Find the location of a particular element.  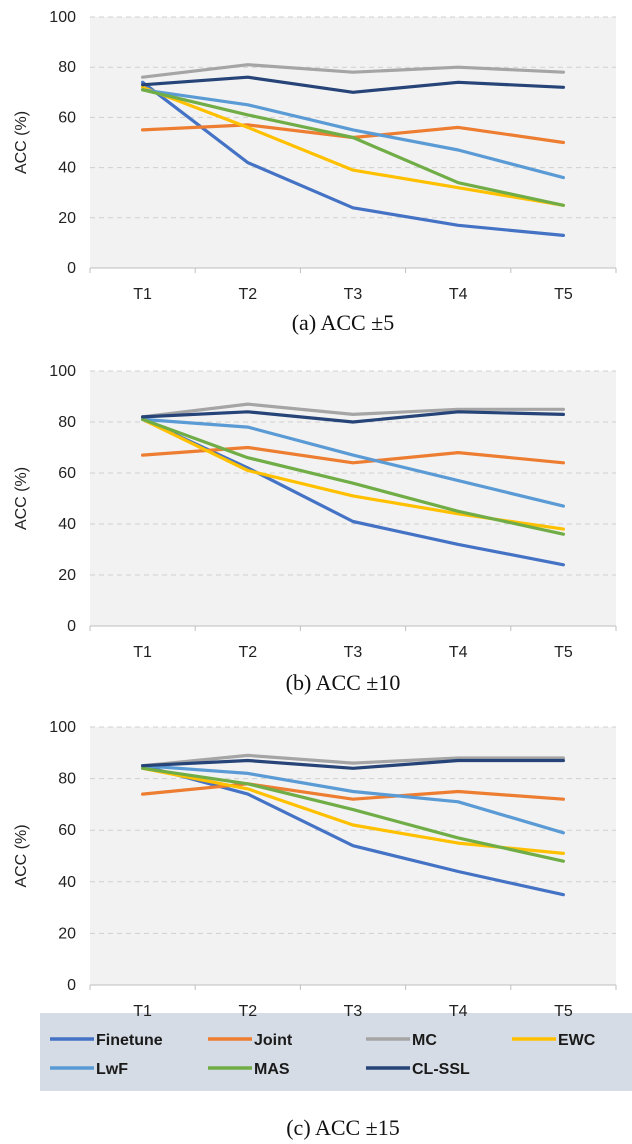

legend-item-mc: MC is located at coordinates (401, 1040).